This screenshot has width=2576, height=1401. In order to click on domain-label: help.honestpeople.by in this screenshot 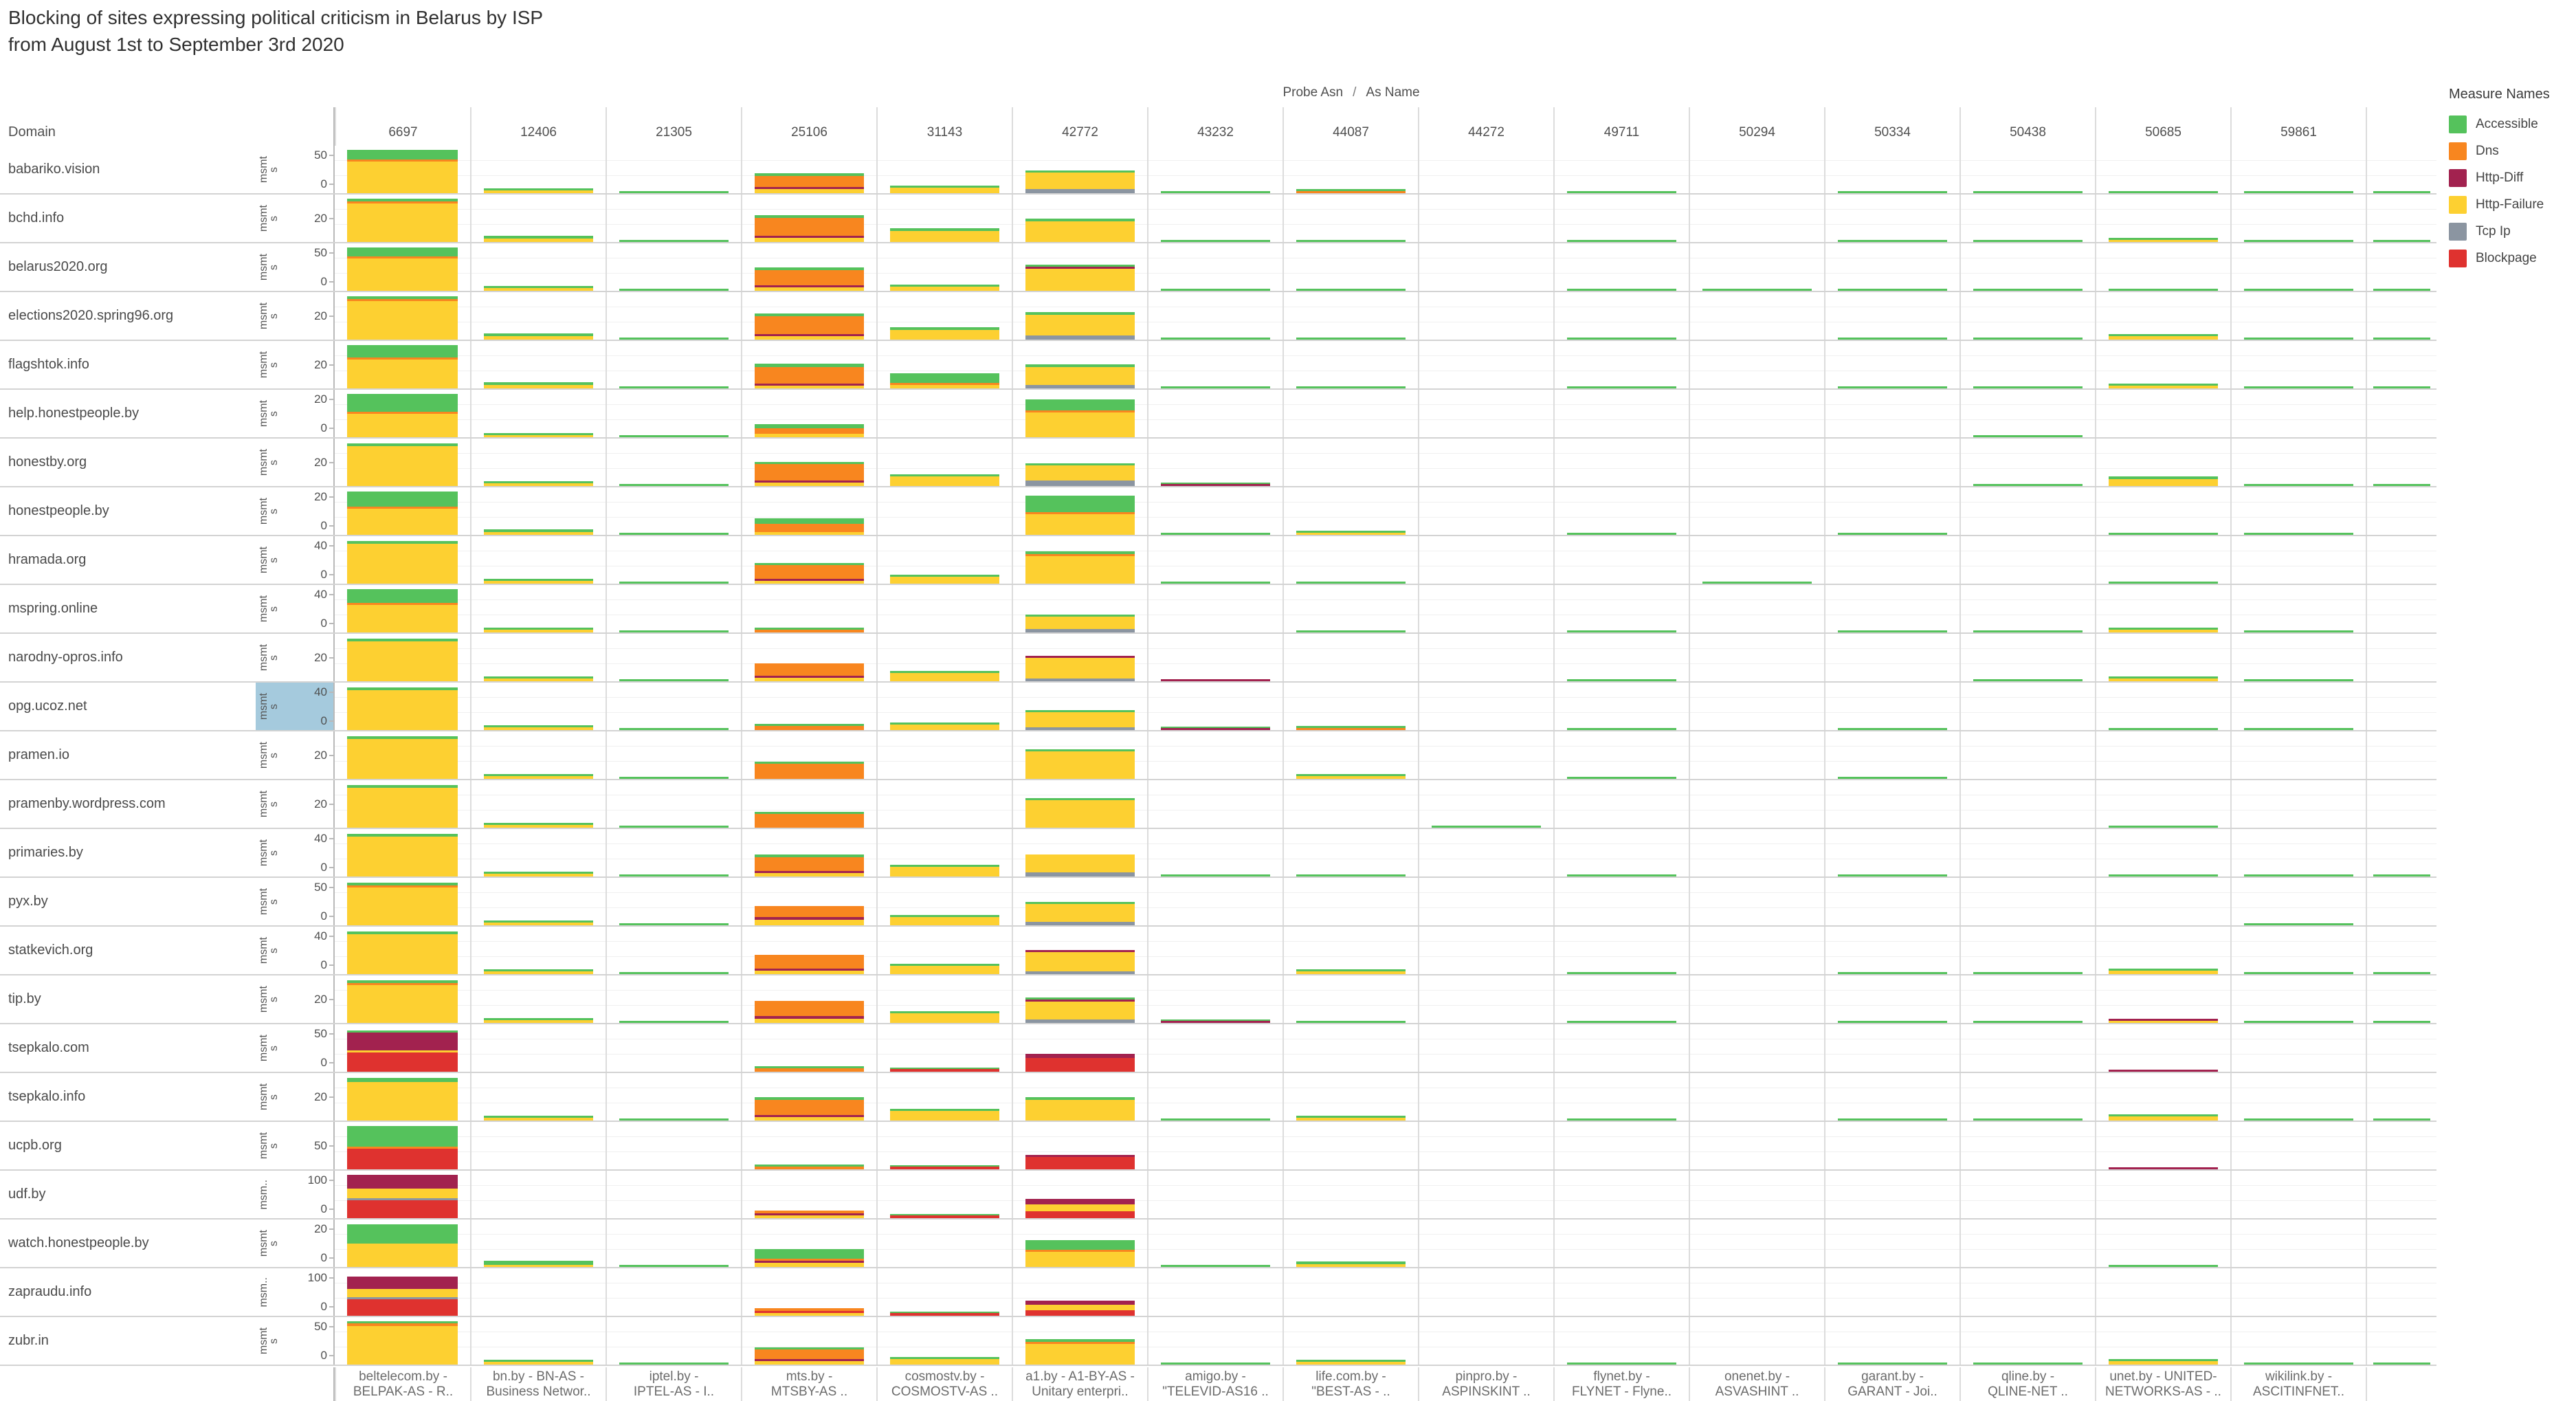, I will do `click(74, 413)`.